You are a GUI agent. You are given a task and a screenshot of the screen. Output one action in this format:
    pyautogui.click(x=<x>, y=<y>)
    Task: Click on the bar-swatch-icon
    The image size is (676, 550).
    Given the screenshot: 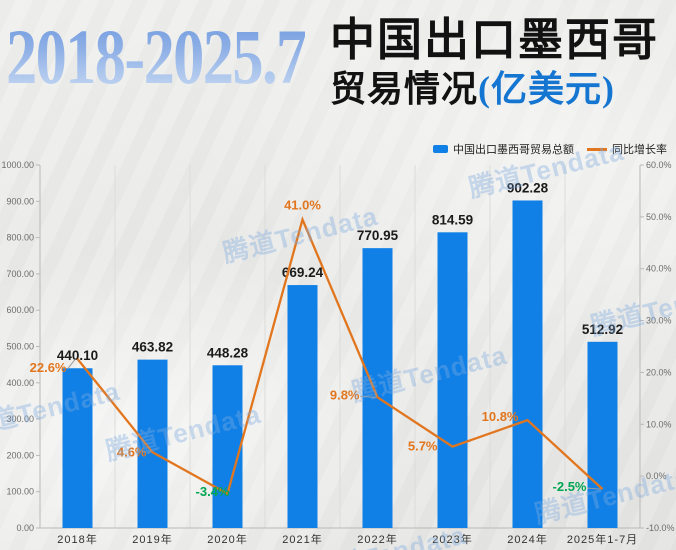 What is the action you would take?
    pyautogui.click(x=440, y=149)
    